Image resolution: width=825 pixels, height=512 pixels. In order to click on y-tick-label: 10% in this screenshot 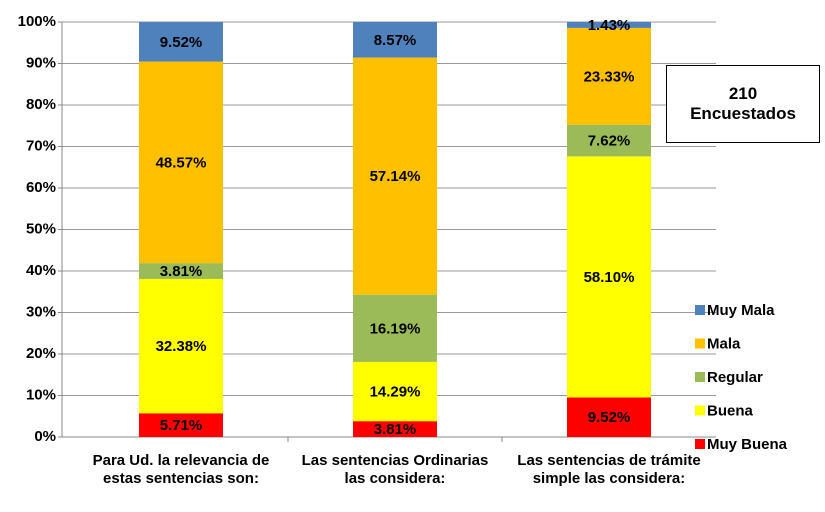, I will do `click(41, 394)`.